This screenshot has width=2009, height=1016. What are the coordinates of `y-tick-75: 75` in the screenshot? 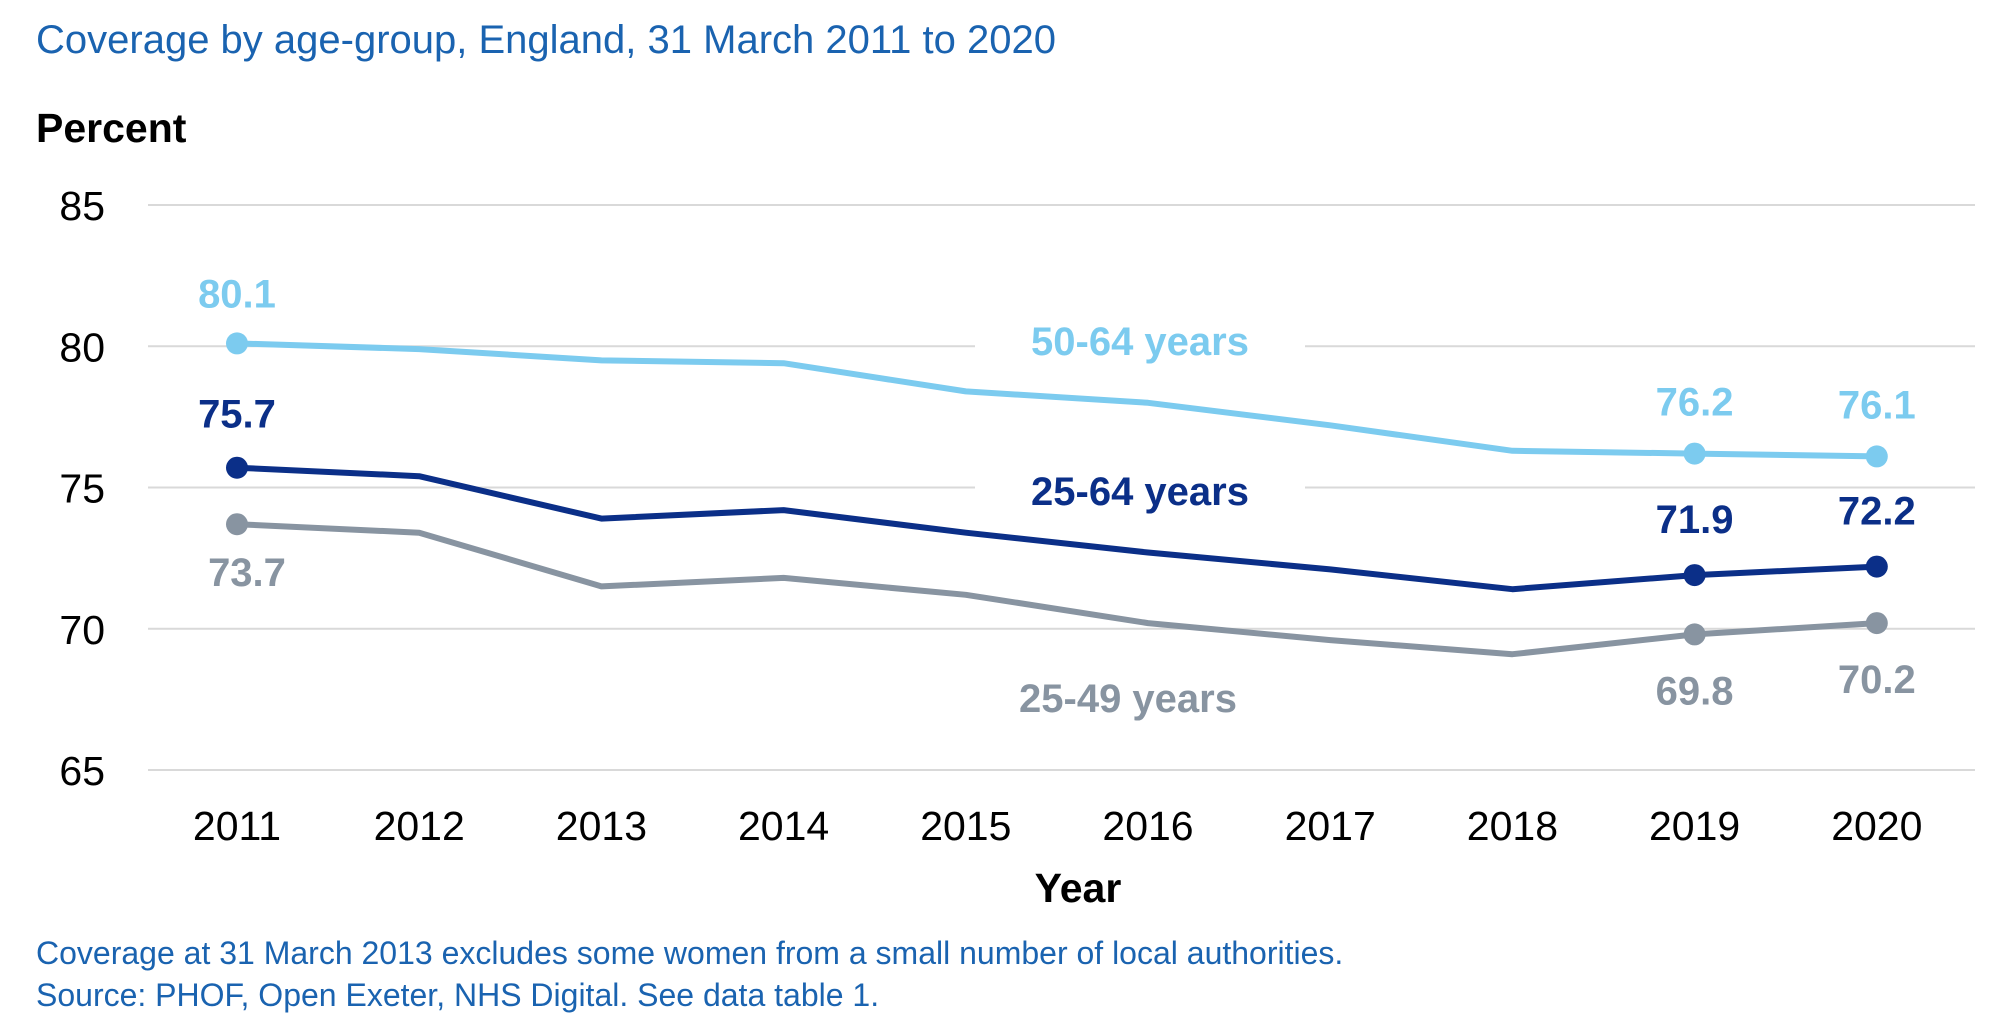 It's located at (82, 489).